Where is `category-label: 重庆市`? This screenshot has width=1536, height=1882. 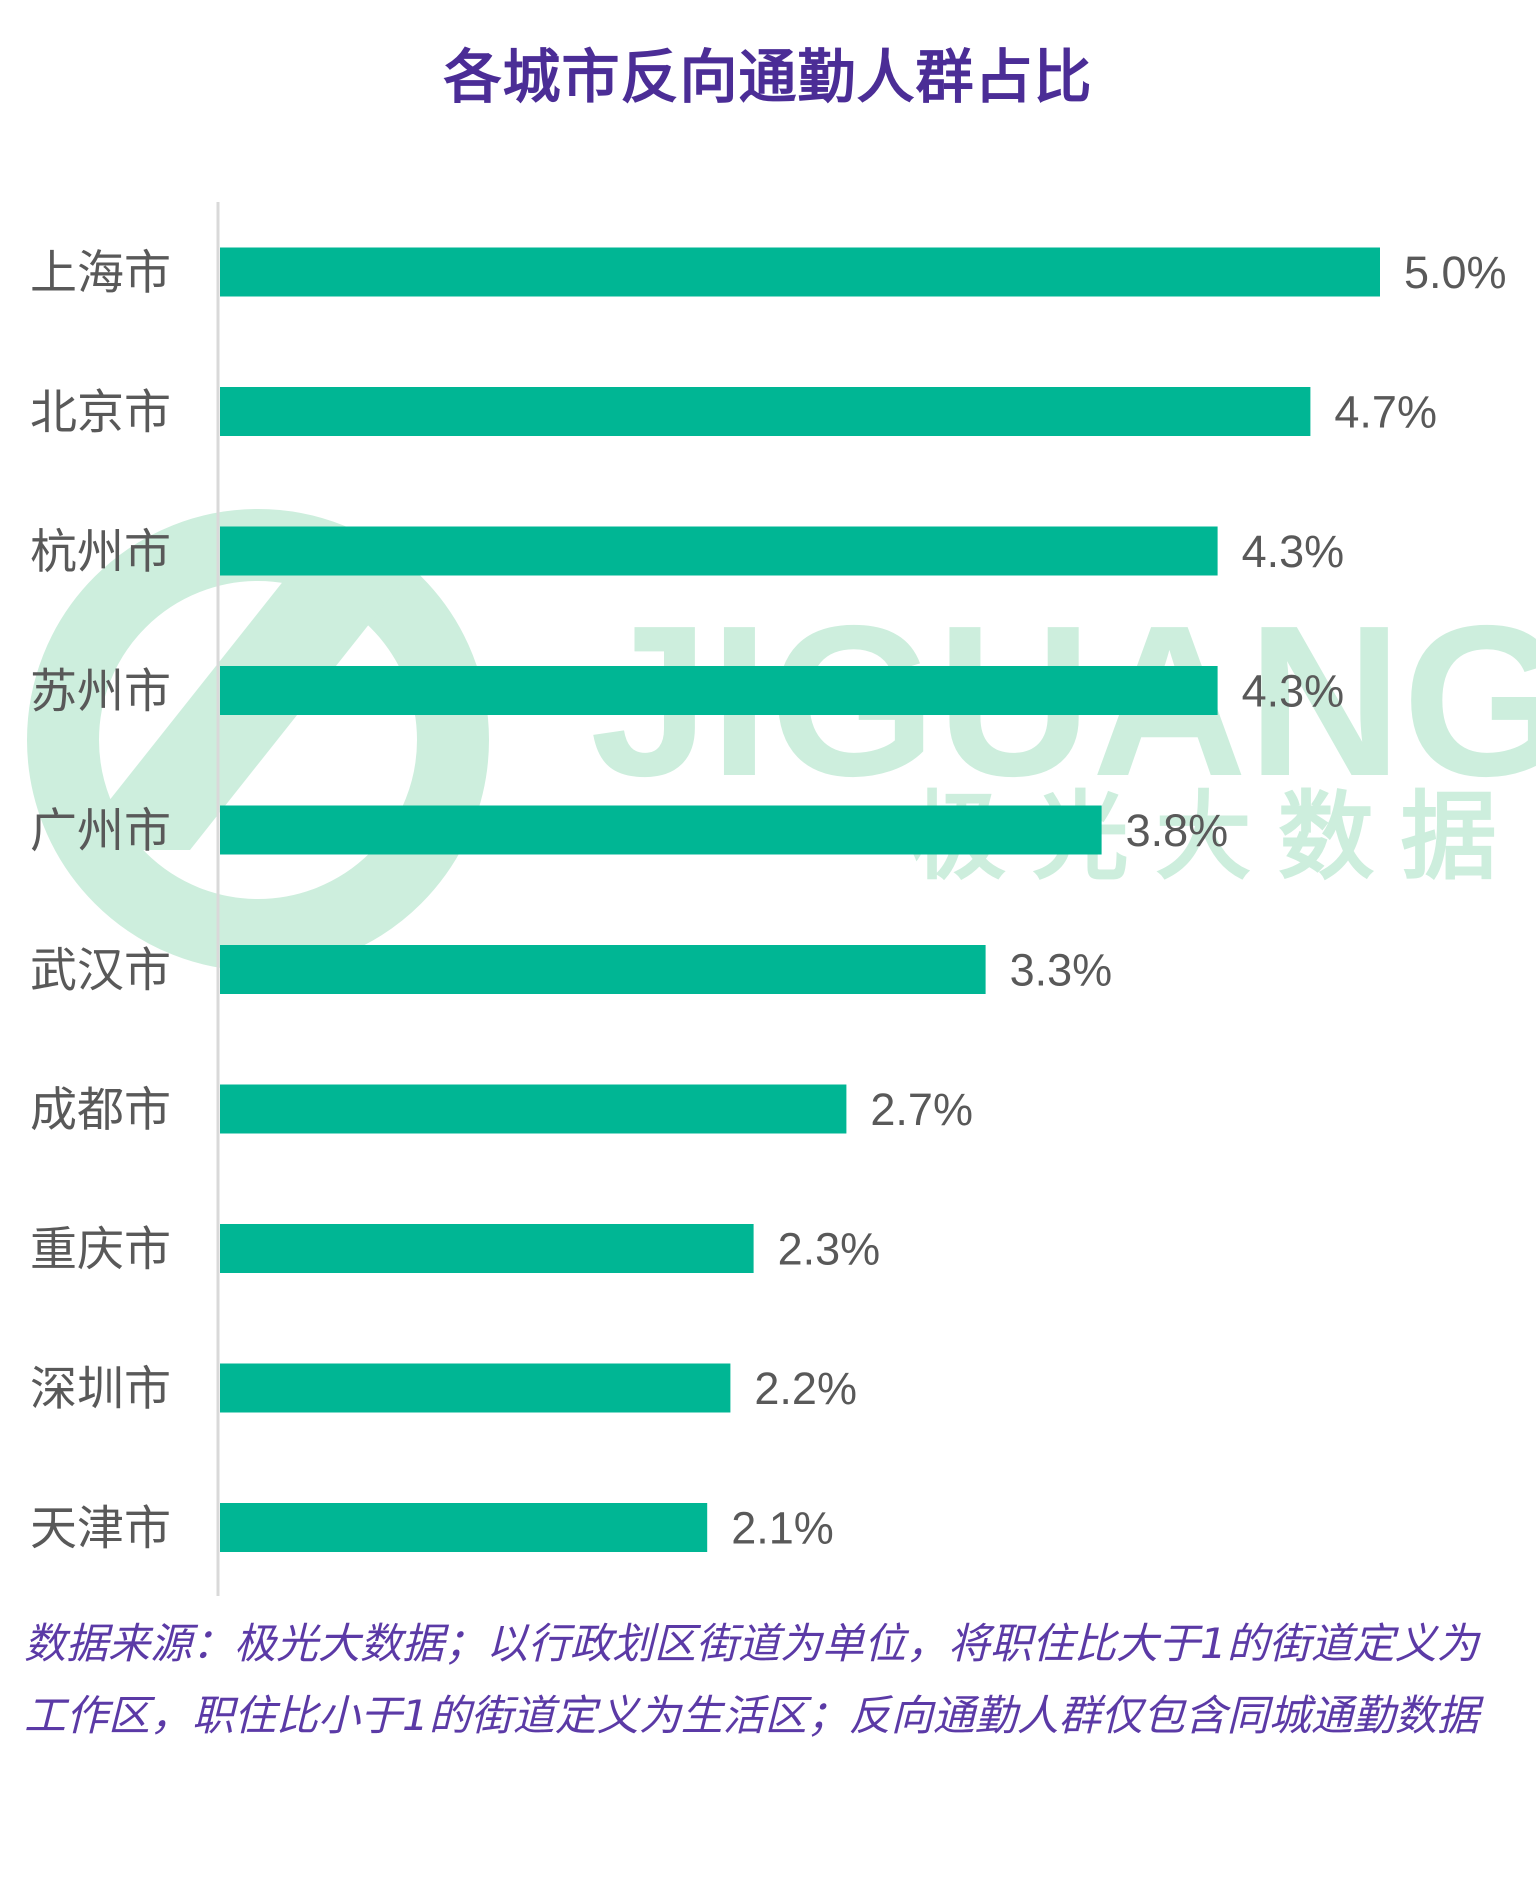 category-label: 重庆市 is located at coordinates (100, 1250).